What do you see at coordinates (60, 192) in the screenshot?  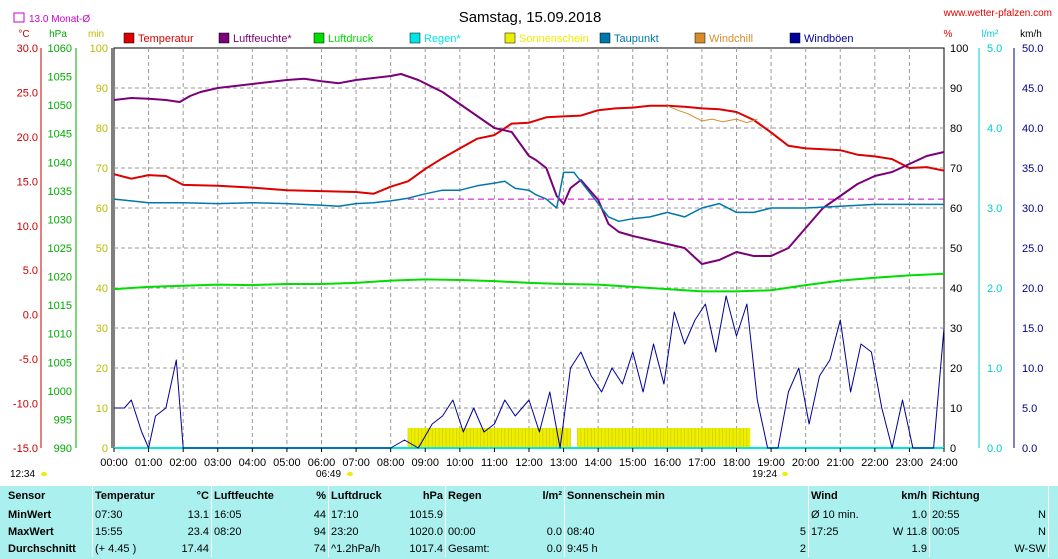 I see `pressure-tick-label: 1035` at bounding box center [60, 192].